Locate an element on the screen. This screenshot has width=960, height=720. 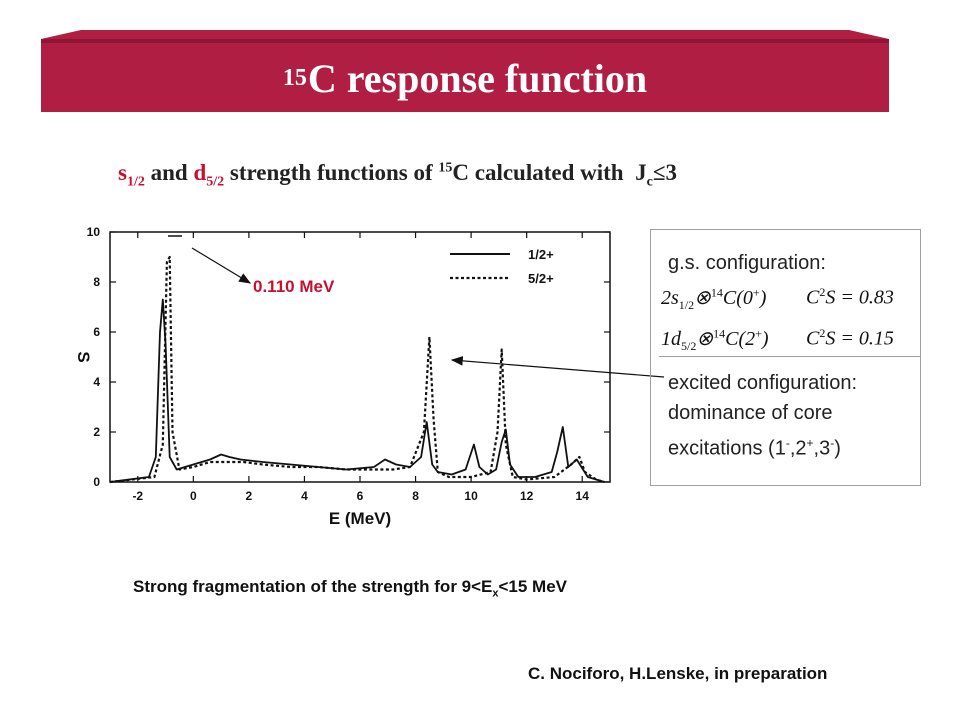
subtitle-s: s is located at coordinates (122, 172).